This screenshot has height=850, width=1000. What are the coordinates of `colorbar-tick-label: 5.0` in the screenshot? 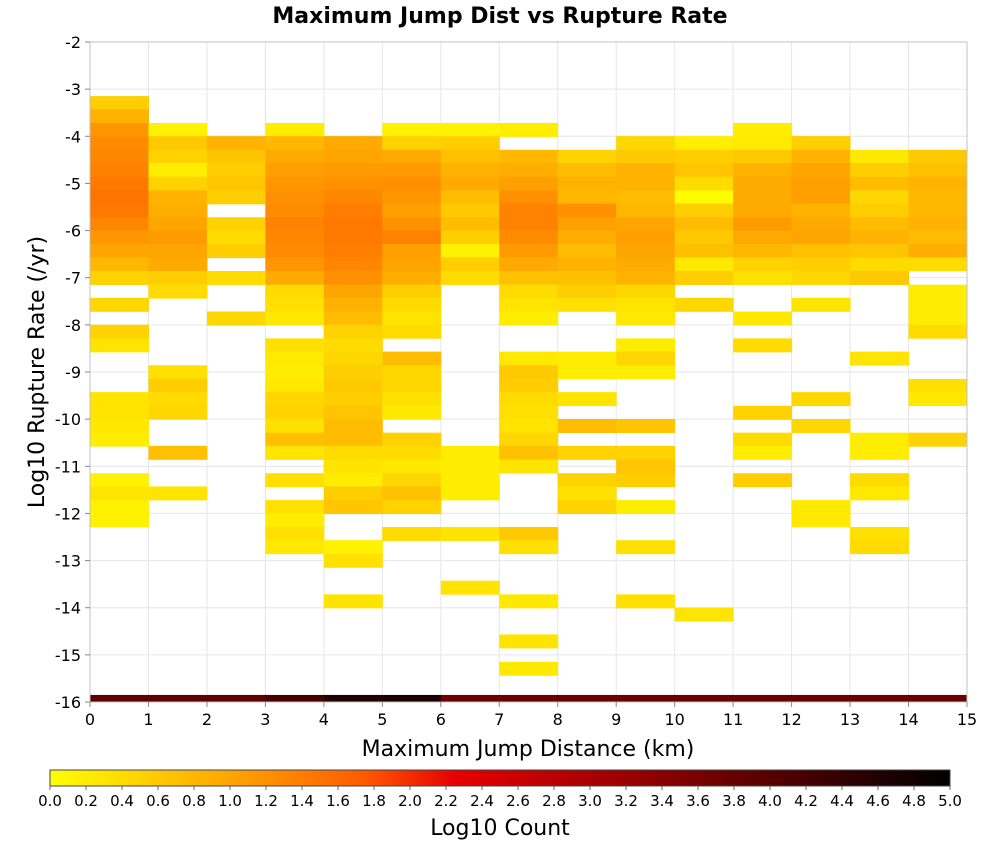 It's located at (950, 801).